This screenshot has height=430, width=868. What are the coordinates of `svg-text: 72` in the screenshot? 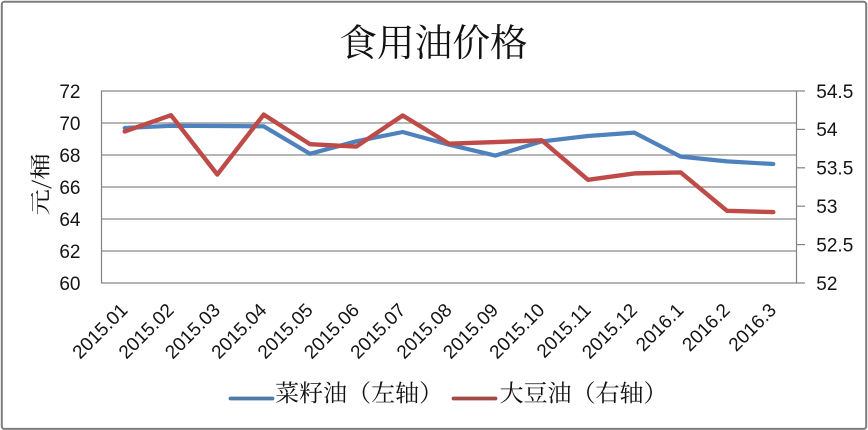 It's located at (69, 92).